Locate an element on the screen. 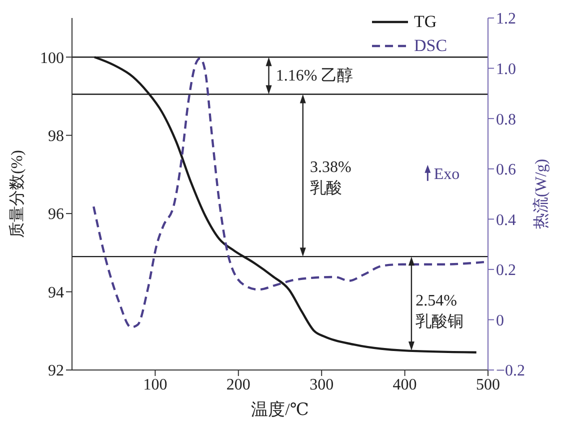  y-axis-title: 质量分数(%) is located at coordinates (17, 194).